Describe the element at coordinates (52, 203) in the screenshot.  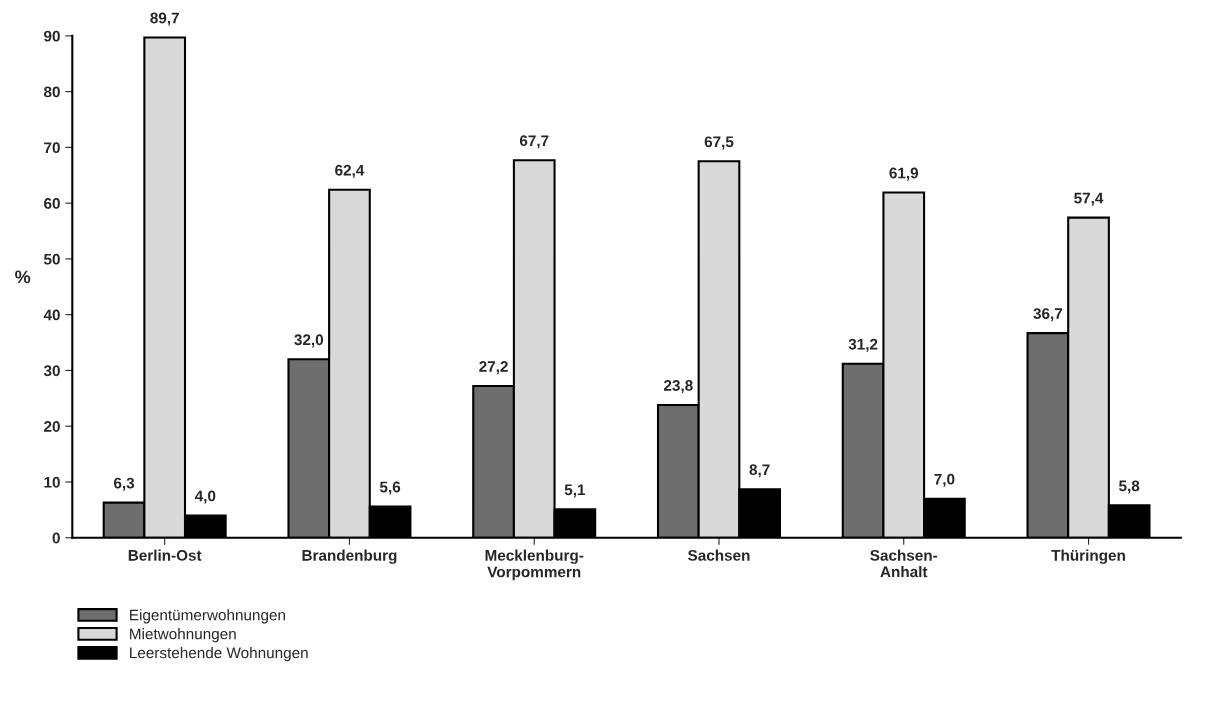
I see `y-tick-label: 60` at that location.